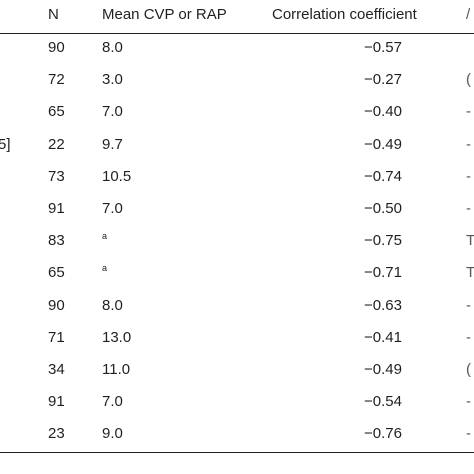 The height and width of the screenshot is (474, 474). Describe the element at coordinates (56, 176) in the screenshot. I see `row-n-cell: 73` at that location.